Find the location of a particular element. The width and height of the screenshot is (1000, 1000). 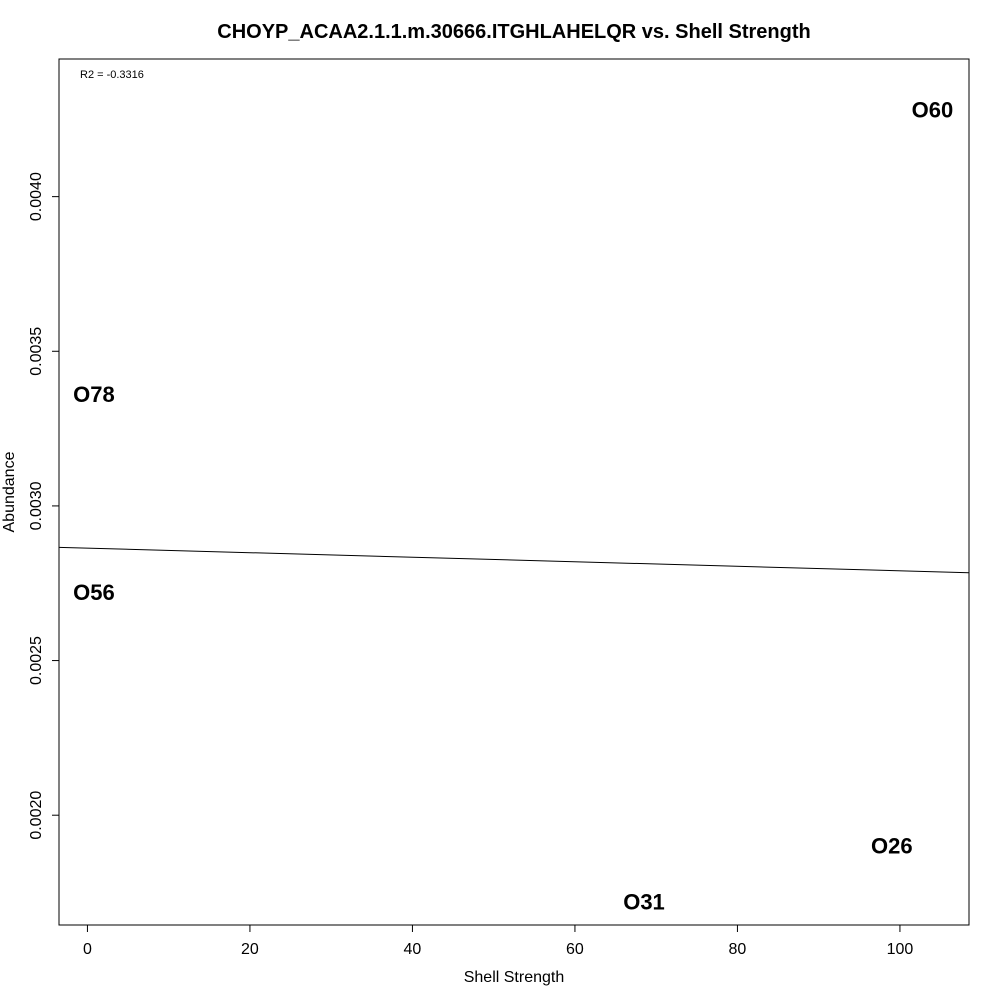

y-axis-label: Abundance is located at coordinates (9, 491).